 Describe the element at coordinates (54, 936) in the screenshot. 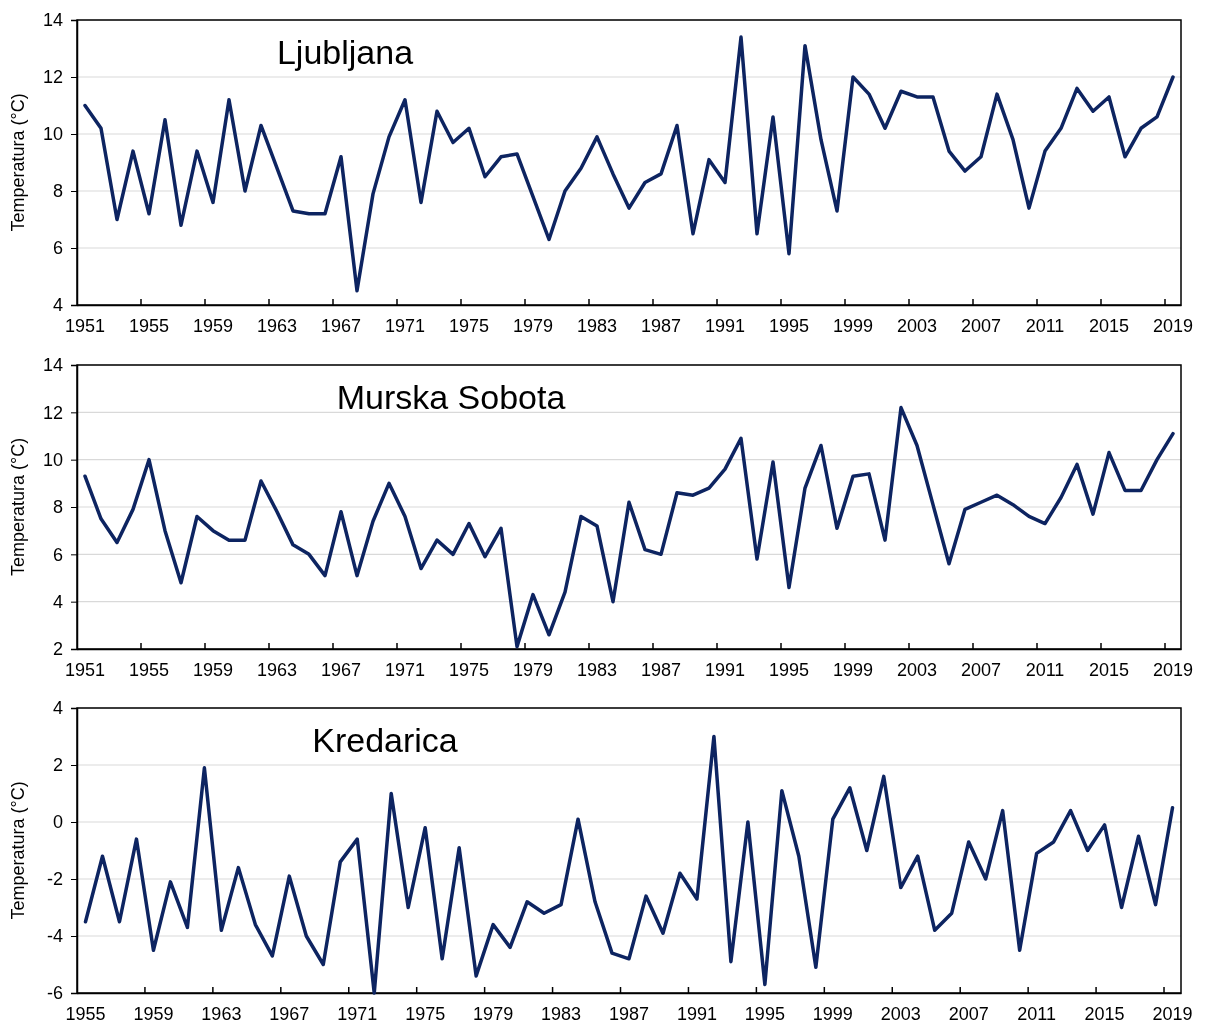

I see `y-tick-label: -4` at that location.